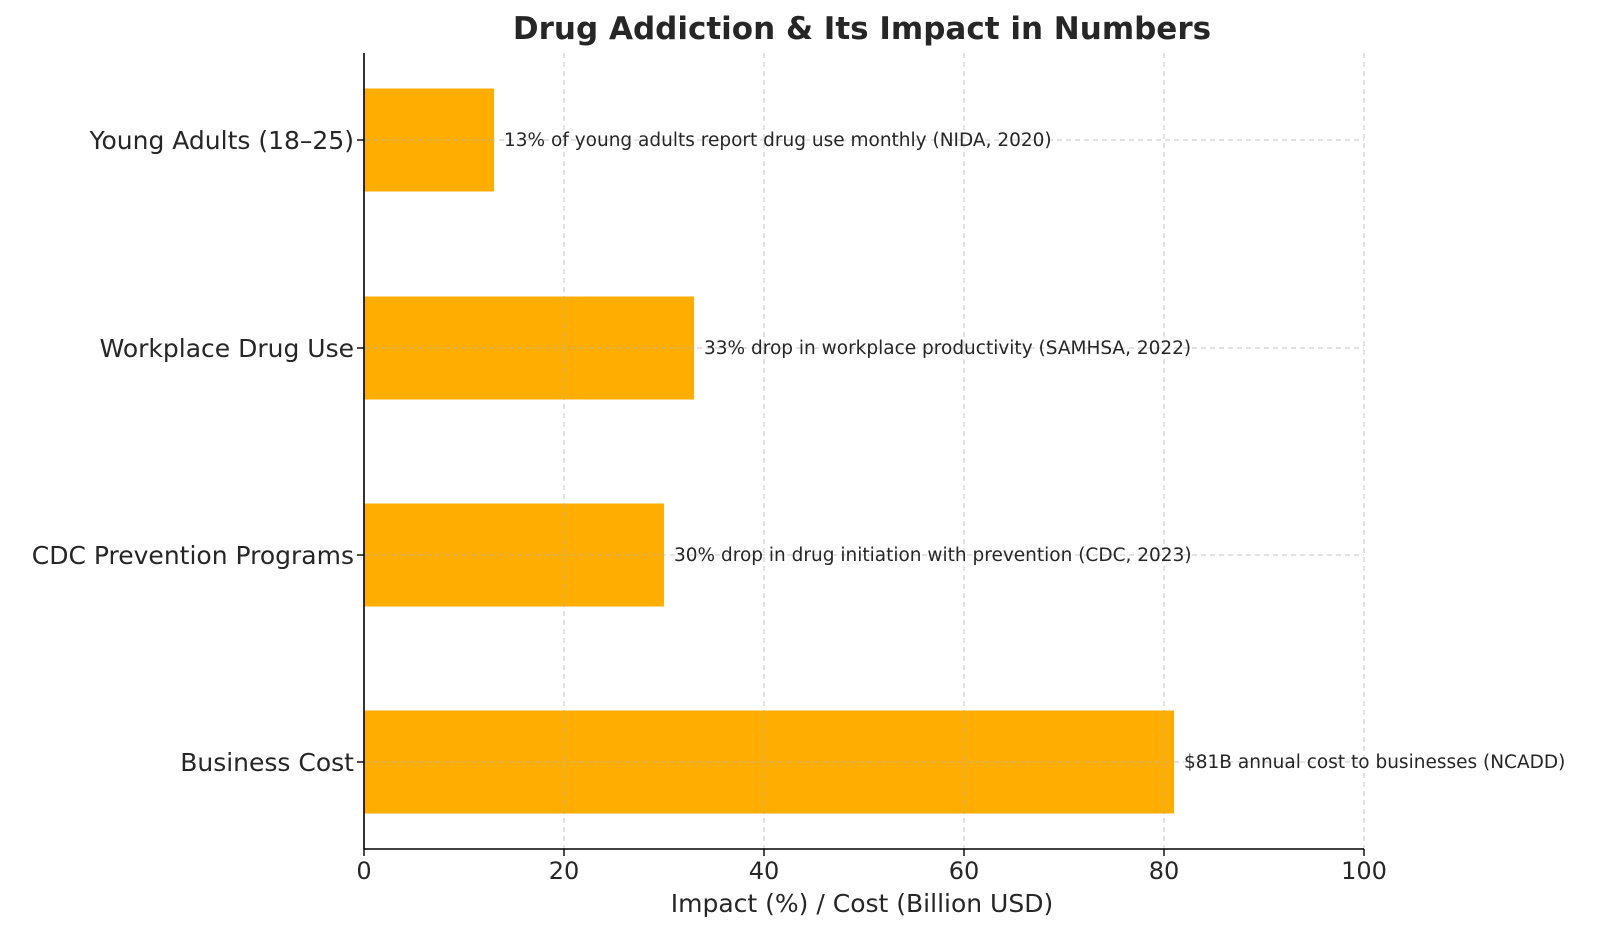 Image resolution: width=1600 pixels, height=934 pixels. I want to click on y-tick-label-1: Workplace Drug Use, so click(227, 348).